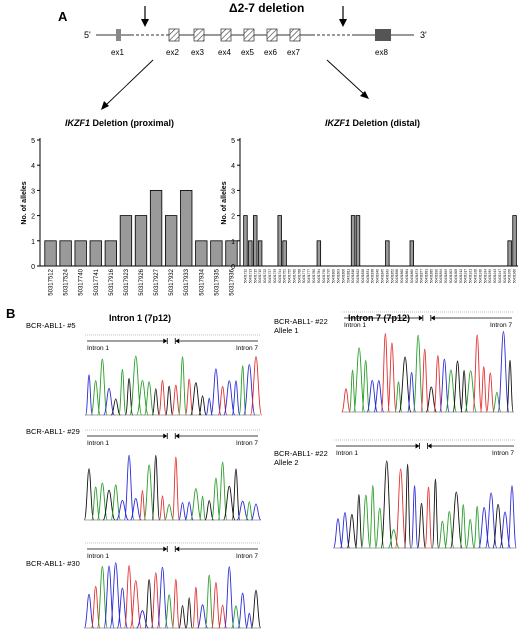  Describe the element at coordinates (202, 281) in the screenshot. I see `x-tick-label: 50317934` at that location.